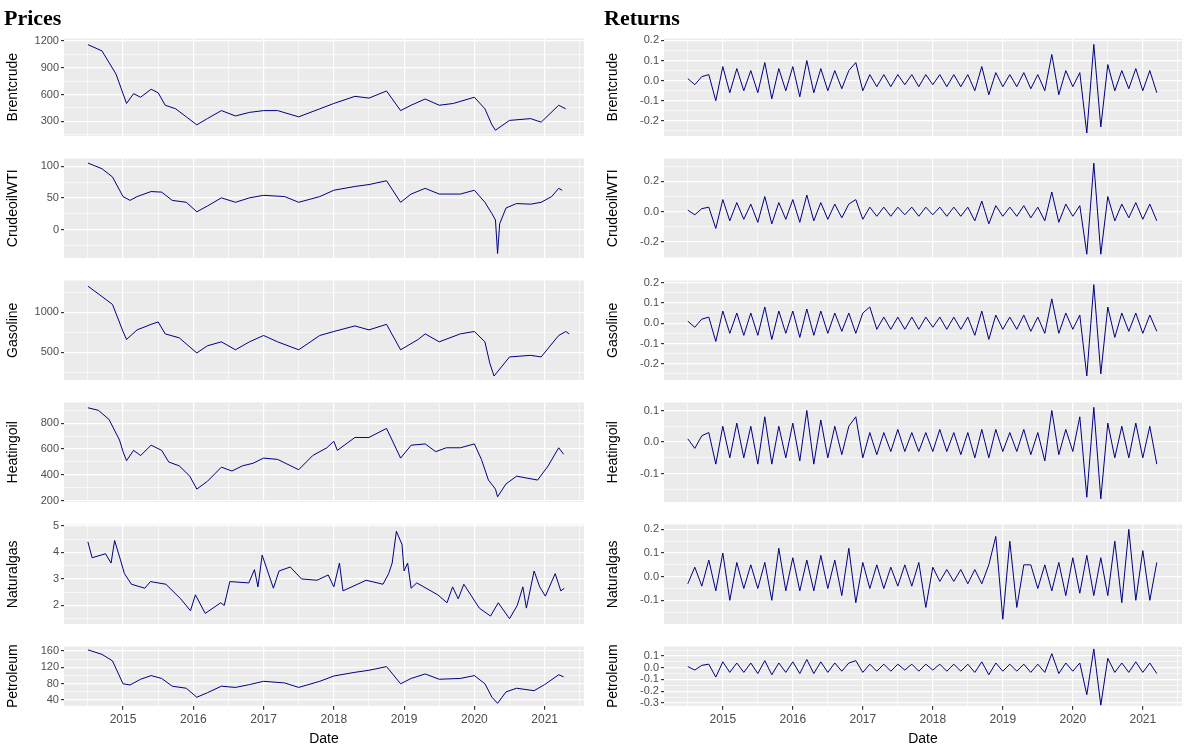  I want to click on y-tick-label: 1200, so click(46, 40).